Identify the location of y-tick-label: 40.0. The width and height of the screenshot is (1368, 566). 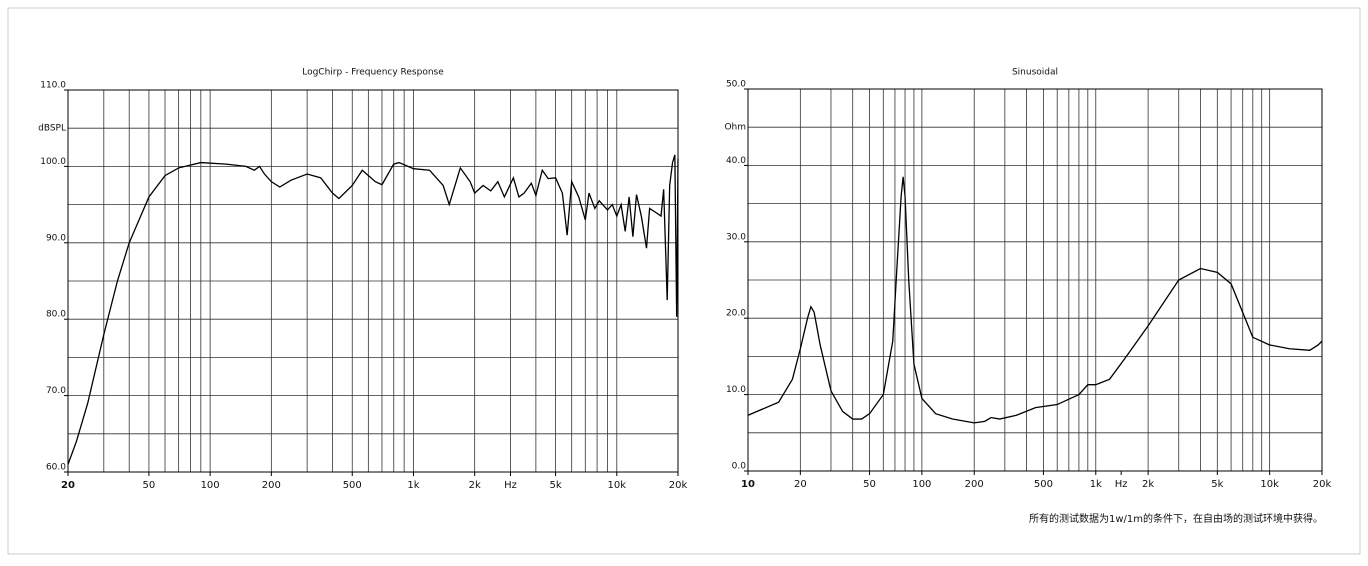
(736, 161).